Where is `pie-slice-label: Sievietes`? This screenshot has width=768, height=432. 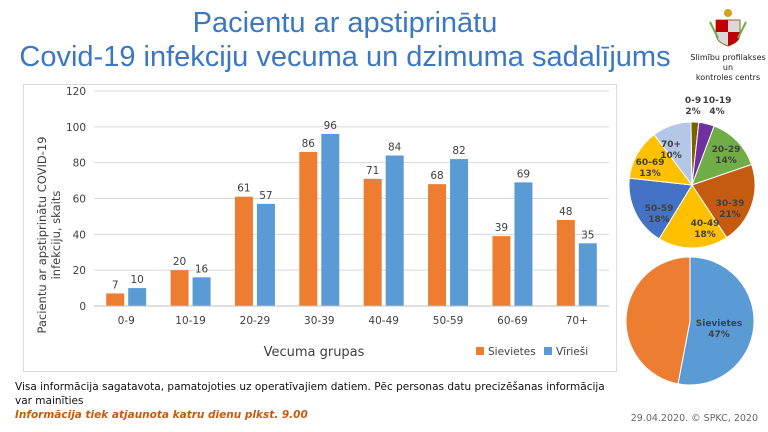 pie-slice-label: Sievietes is located at coordinates (719, 324).